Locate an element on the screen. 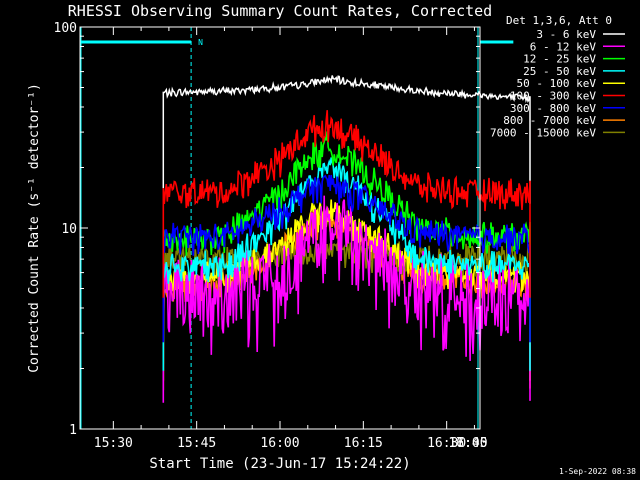 The image size is (640, 480). night-bar-label: N is located at coordinates (200, 42).